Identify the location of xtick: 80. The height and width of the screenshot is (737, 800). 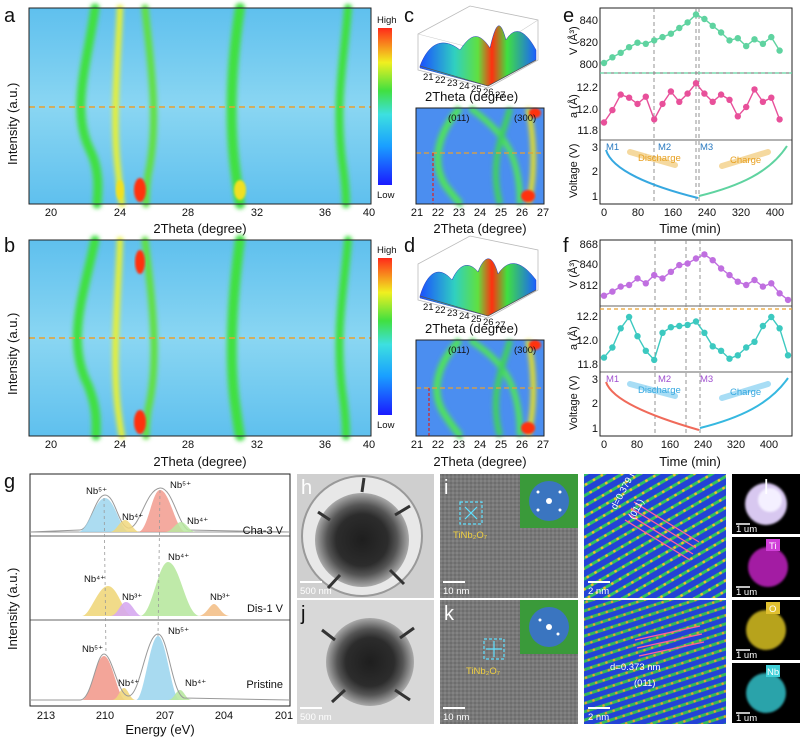
(637, 445).